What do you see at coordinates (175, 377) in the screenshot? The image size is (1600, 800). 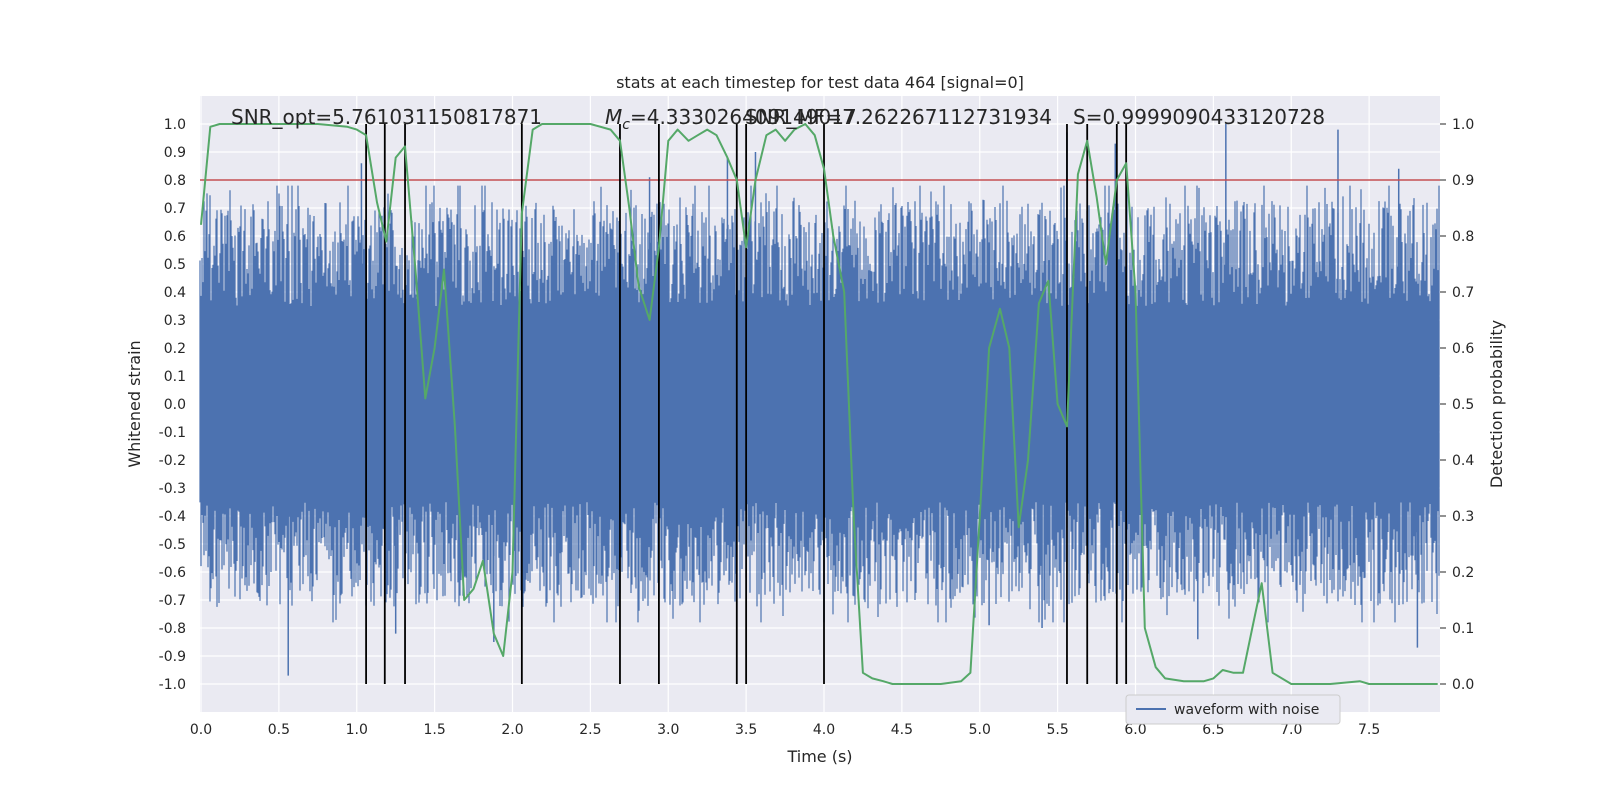 I see `y-tick-label: 0.1` at bounding box center [175, 377].